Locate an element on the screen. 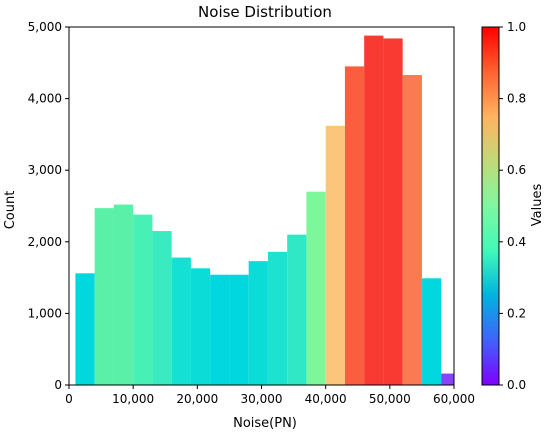 The height and width of the screenshot is (439, 550). colorbar-gradient is located at coordinates (490, 206).